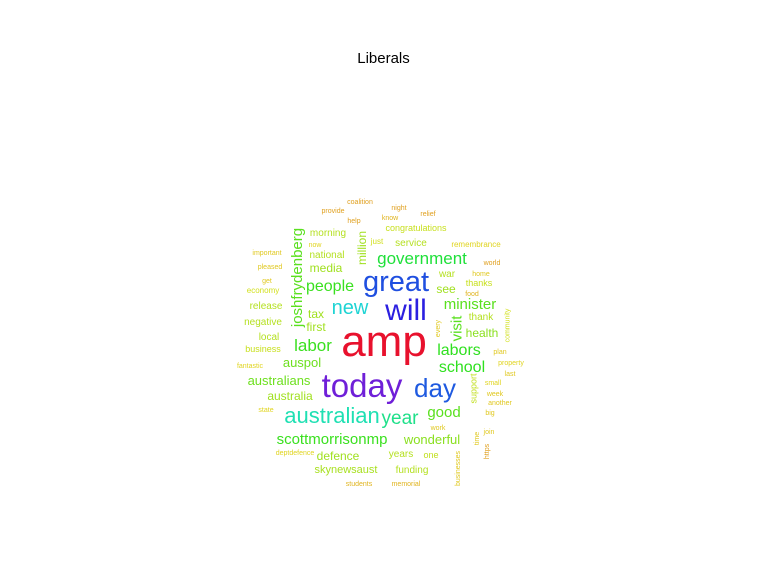 This screenshot has height=578, width=767. Describe the element at coordinates (263, 322) in the screenshot. I see `word-negative: negative` at that location.